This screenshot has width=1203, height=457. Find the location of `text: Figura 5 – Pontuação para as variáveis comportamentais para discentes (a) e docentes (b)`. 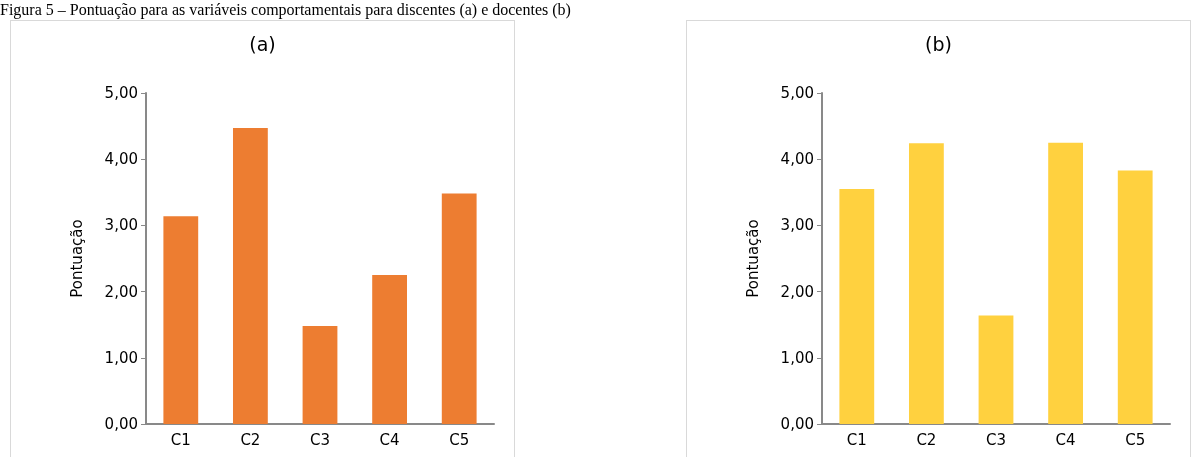

text: Figura 5 – Pontuação para as variáveis comportamentais para discentes (a) e docentes (b) is located at coordinates (285, 9).